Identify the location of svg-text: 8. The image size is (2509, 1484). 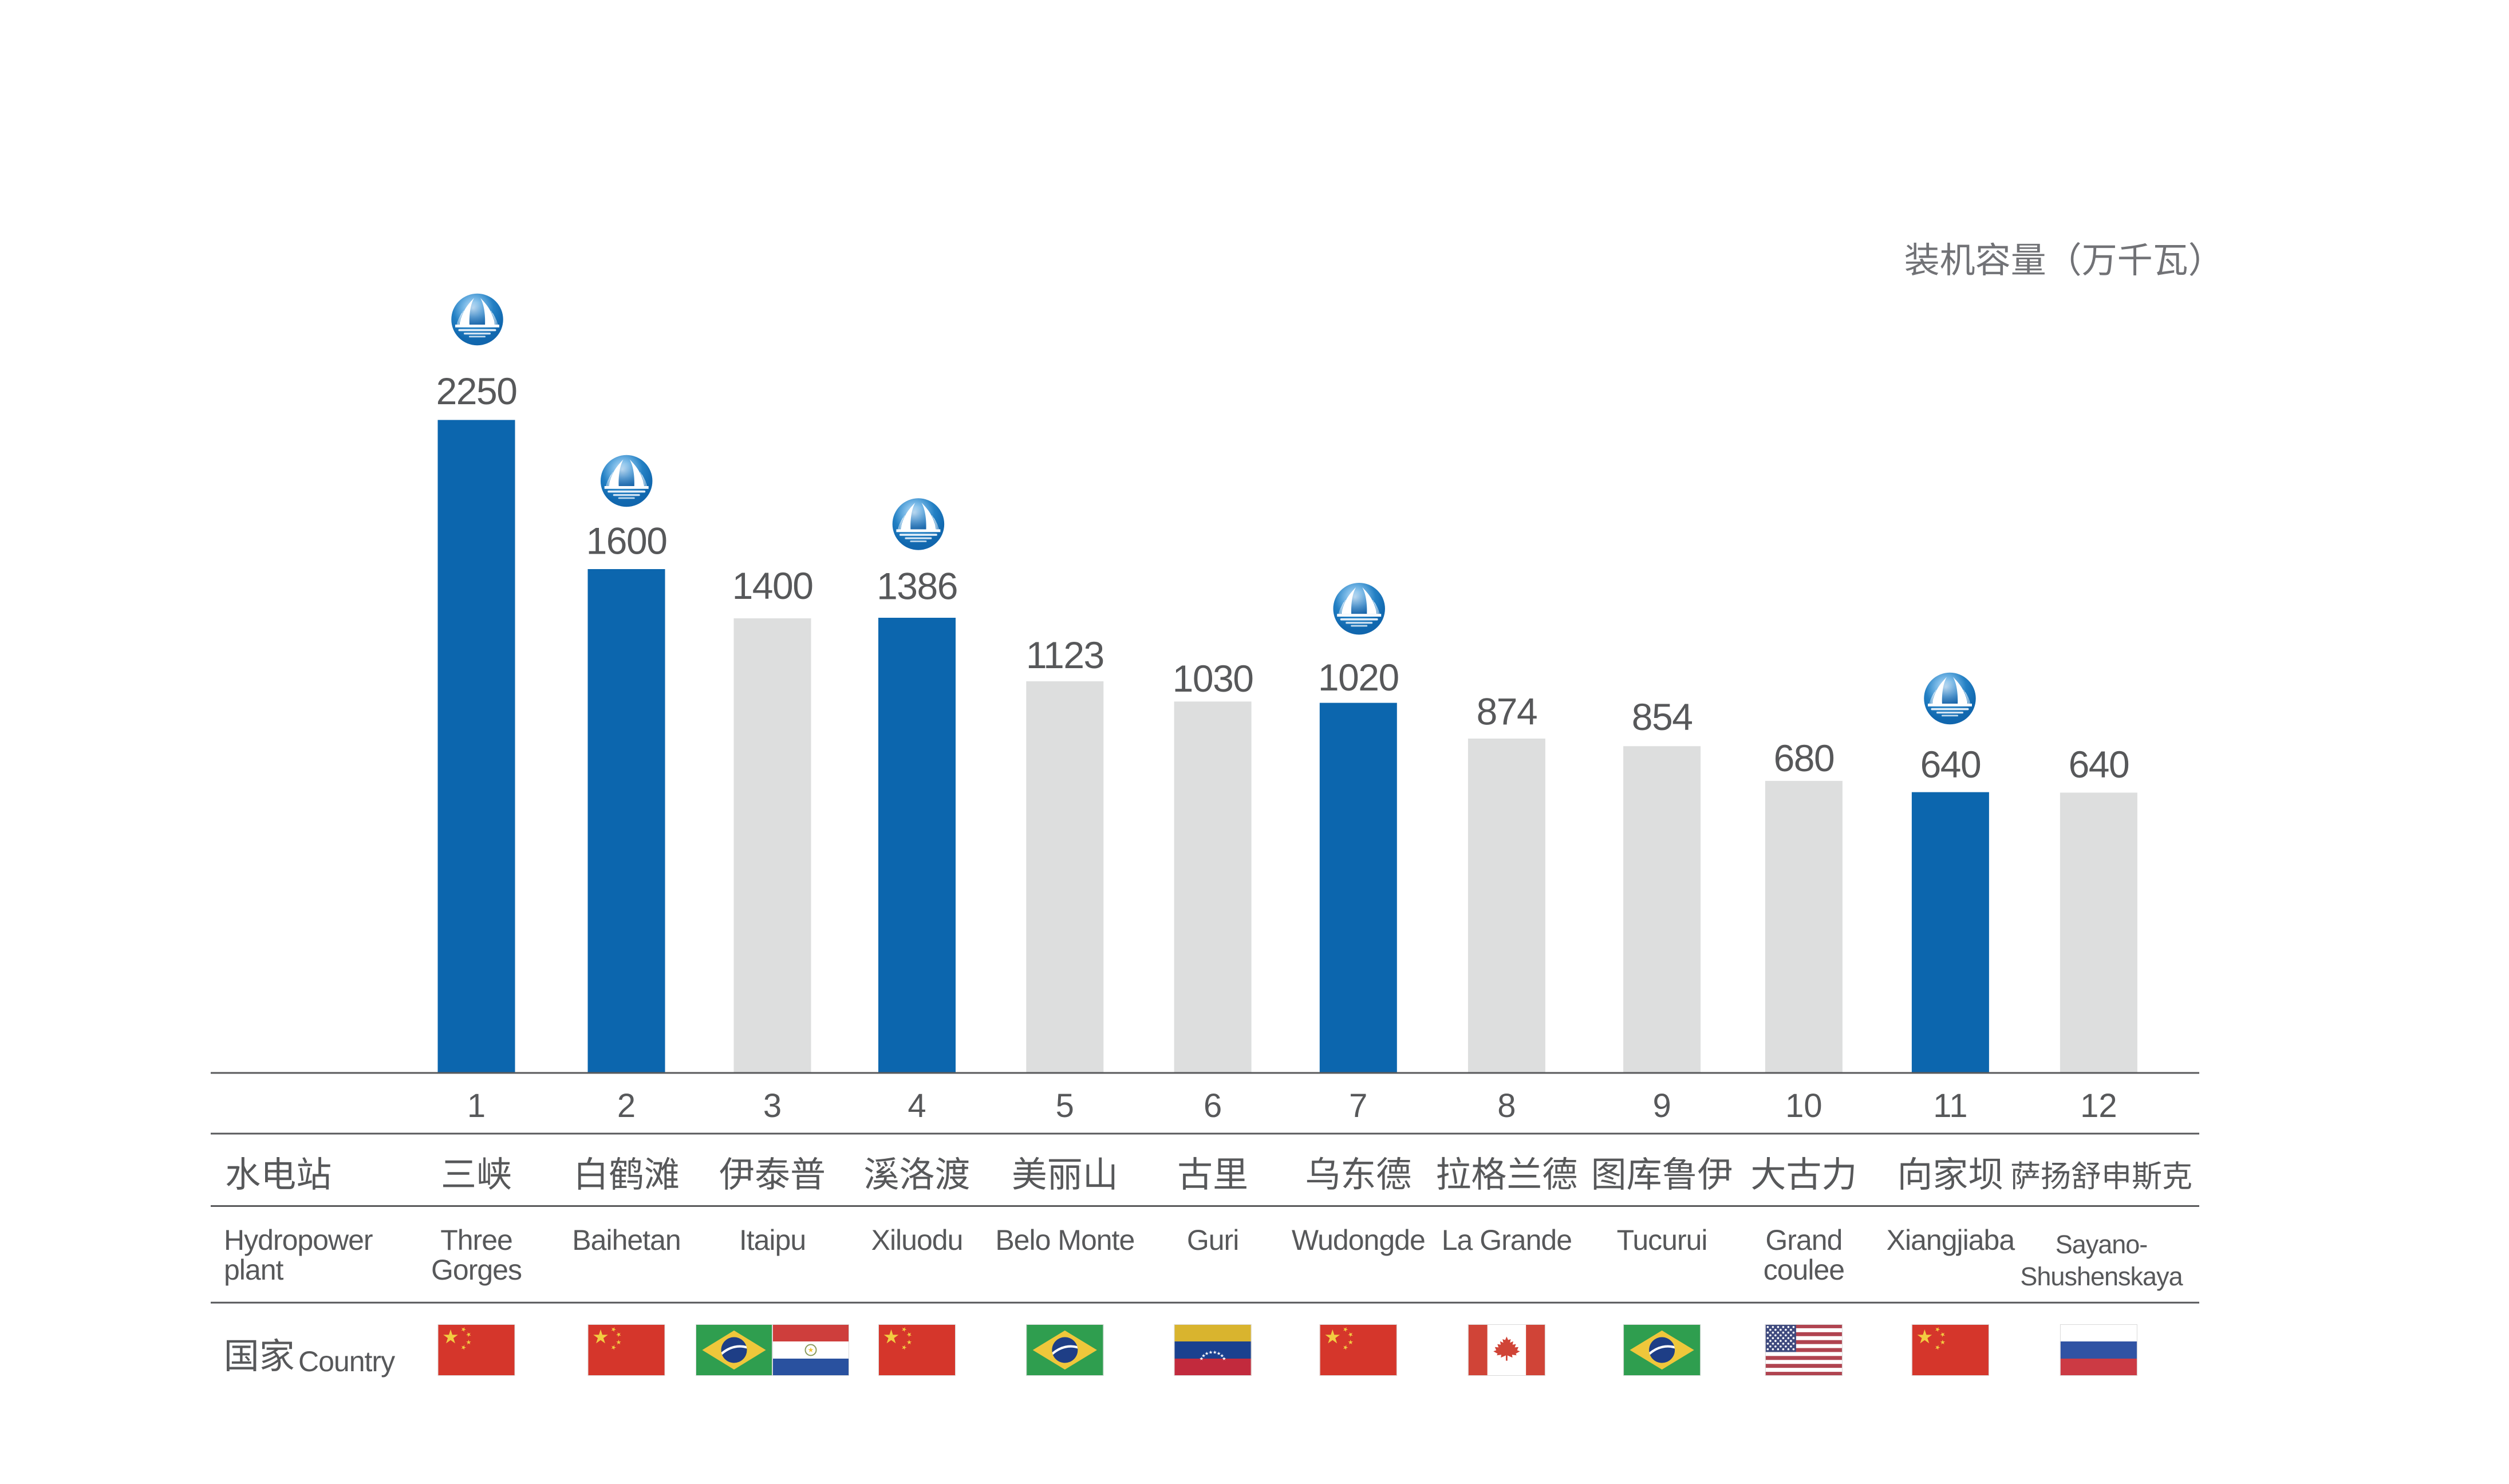
(1507, 1105).